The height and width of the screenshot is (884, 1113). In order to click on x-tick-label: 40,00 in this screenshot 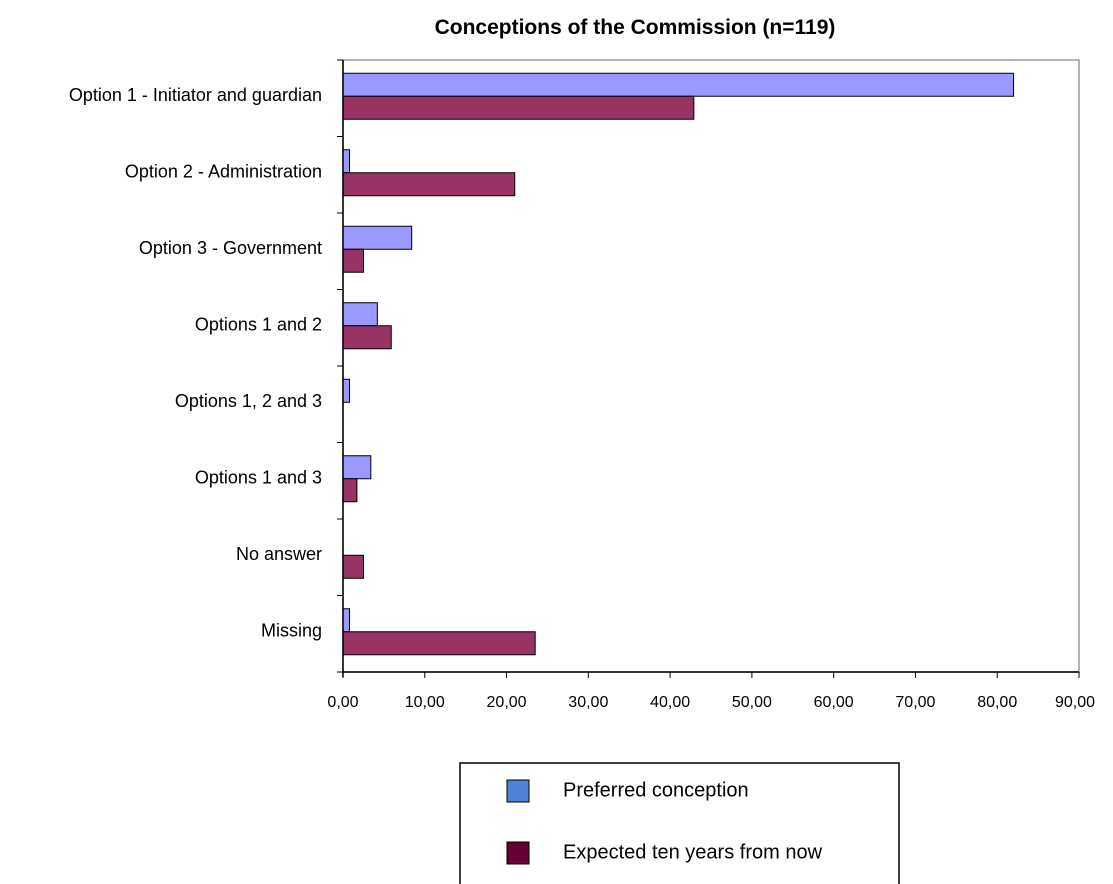, I will do `click(670, 702)`.